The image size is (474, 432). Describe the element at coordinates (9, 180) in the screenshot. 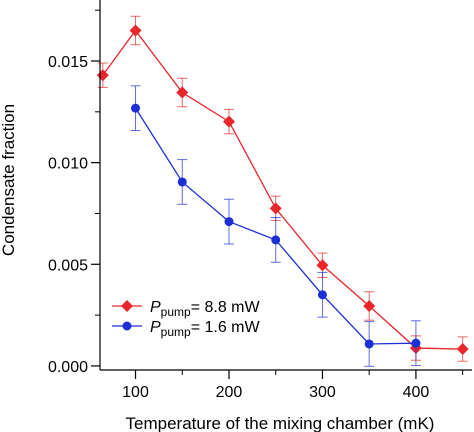

I see `y-axis-title: Condensate fraction` at that location.